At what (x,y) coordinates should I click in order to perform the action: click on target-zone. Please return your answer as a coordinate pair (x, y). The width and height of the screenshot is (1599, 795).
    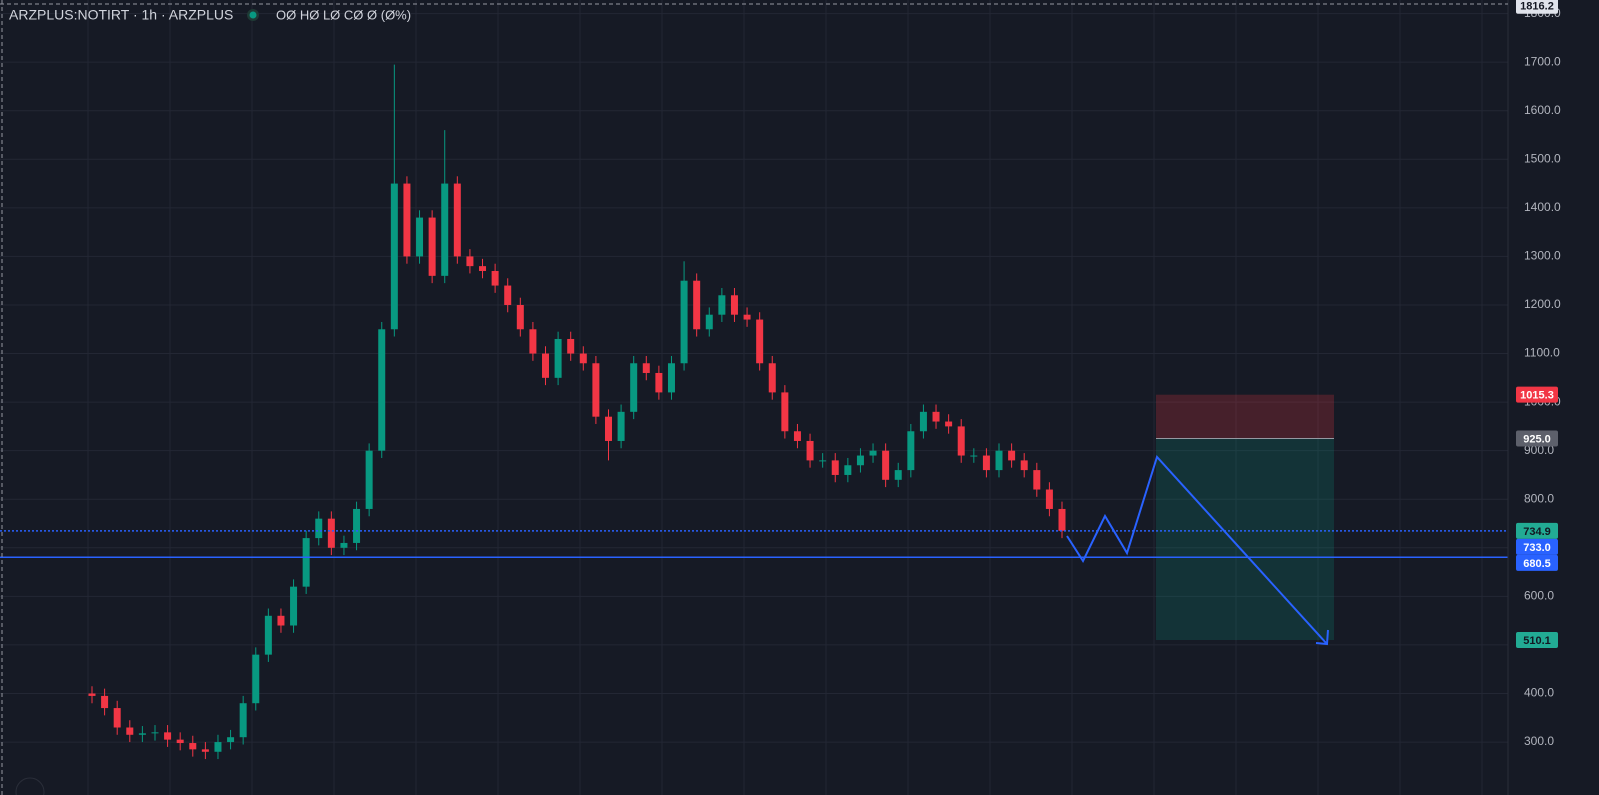
    Looking at the image, I should click on (1245, 539).